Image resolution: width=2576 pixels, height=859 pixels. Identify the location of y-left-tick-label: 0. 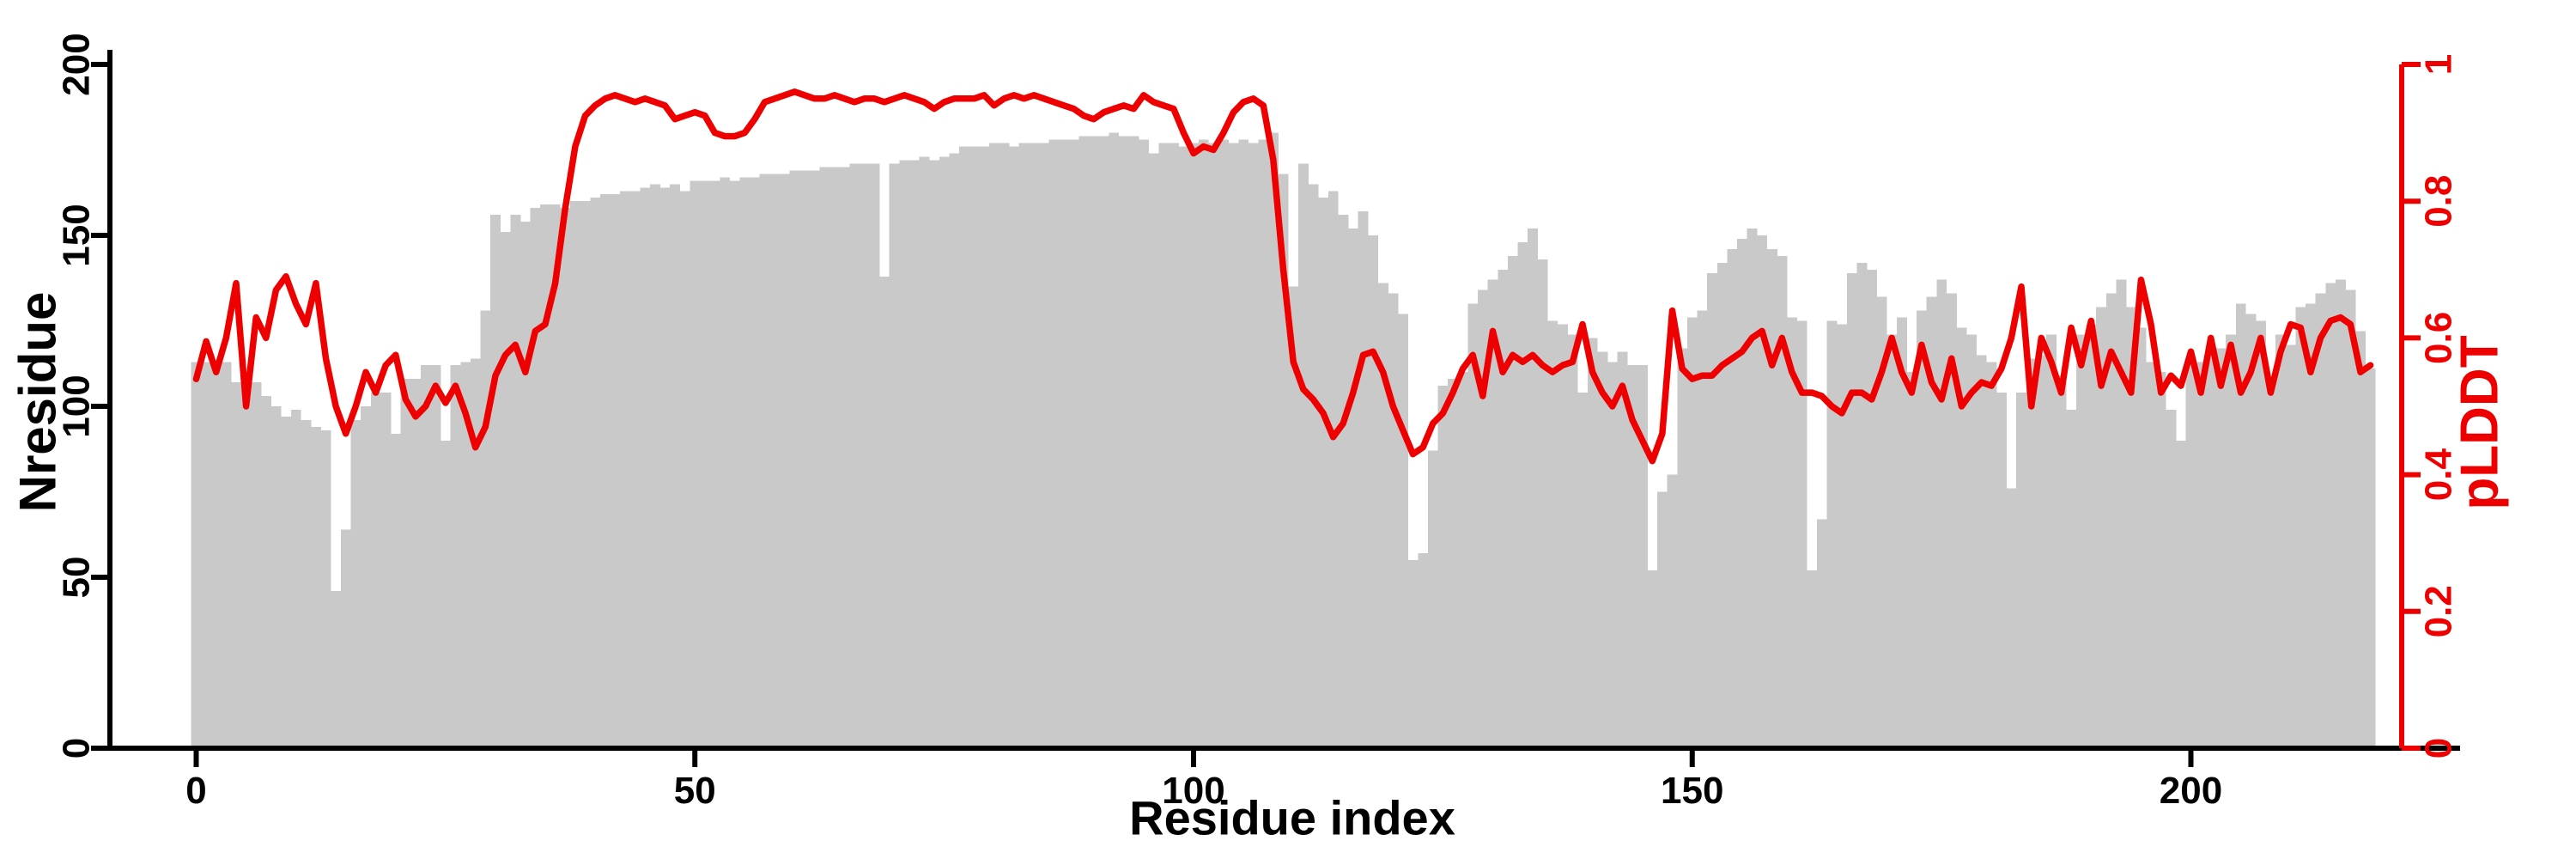
(77, 748).